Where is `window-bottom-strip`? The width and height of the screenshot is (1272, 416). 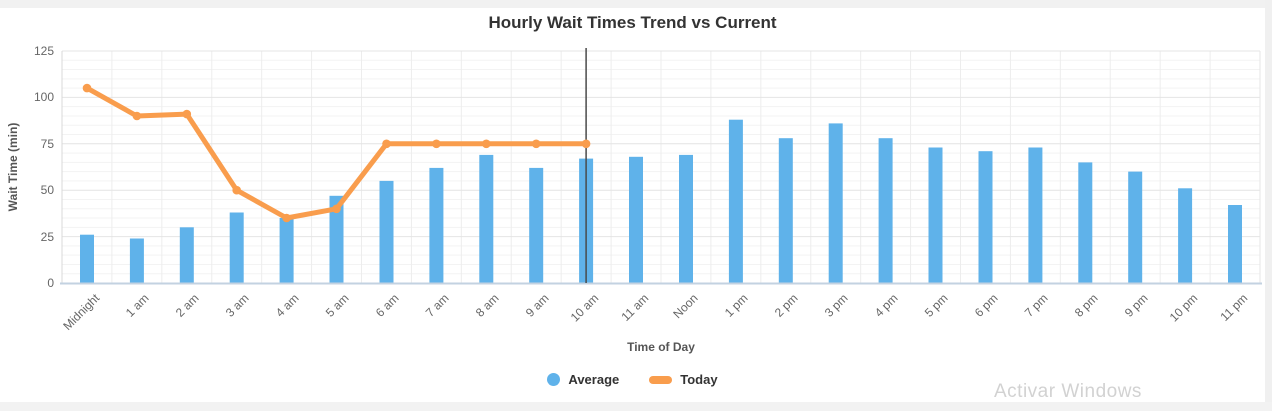
window-bottom-strip is located at coordinates (636, 406).